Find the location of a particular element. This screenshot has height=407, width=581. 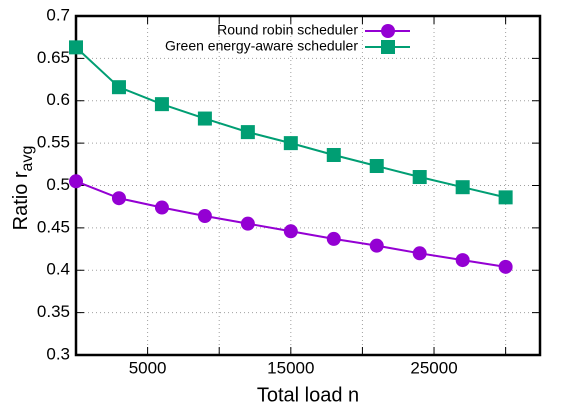

x-axis-label: Total load n is located at coordinates (308, 395).